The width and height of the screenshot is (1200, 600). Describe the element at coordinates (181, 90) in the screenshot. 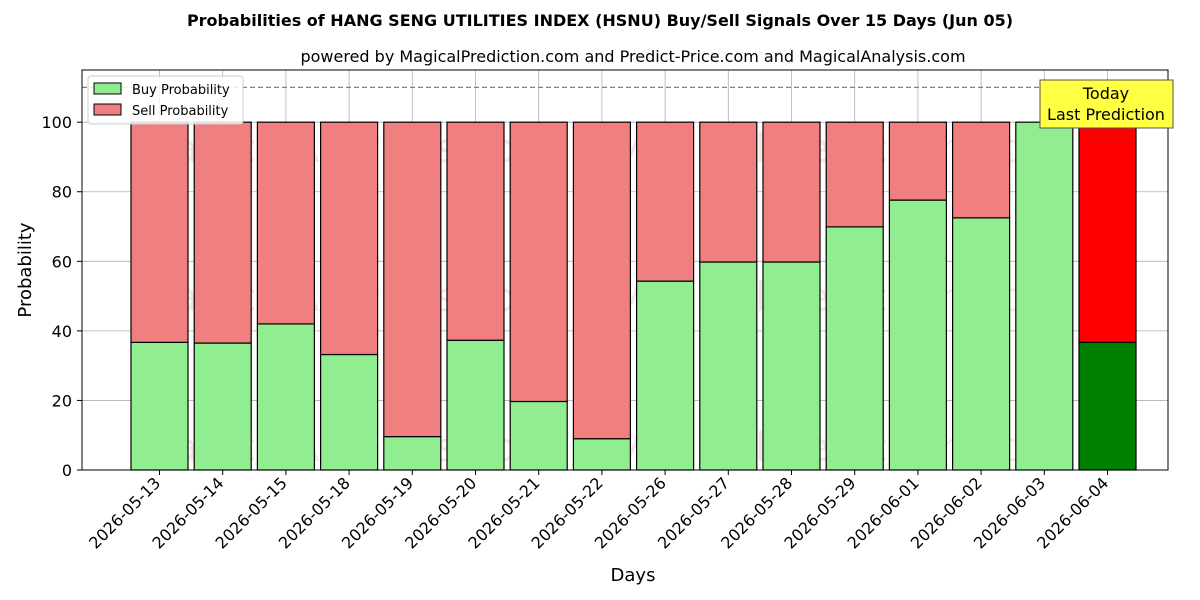

I see `legend-label: Buy Probability` at that location.